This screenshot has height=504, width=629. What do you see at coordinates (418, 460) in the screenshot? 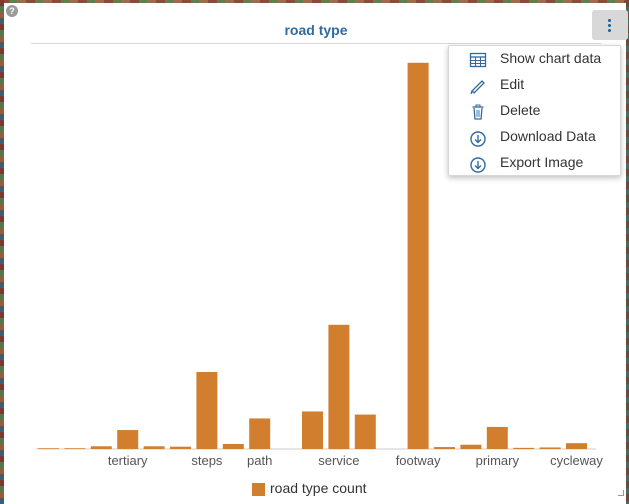
I see `x-tick-label: footway` at bounding box center [418, 460].